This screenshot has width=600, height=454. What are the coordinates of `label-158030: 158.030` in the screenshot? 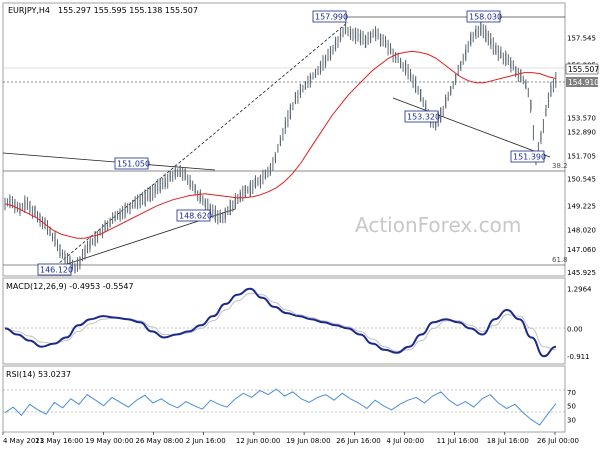 It's located at (484, 16).